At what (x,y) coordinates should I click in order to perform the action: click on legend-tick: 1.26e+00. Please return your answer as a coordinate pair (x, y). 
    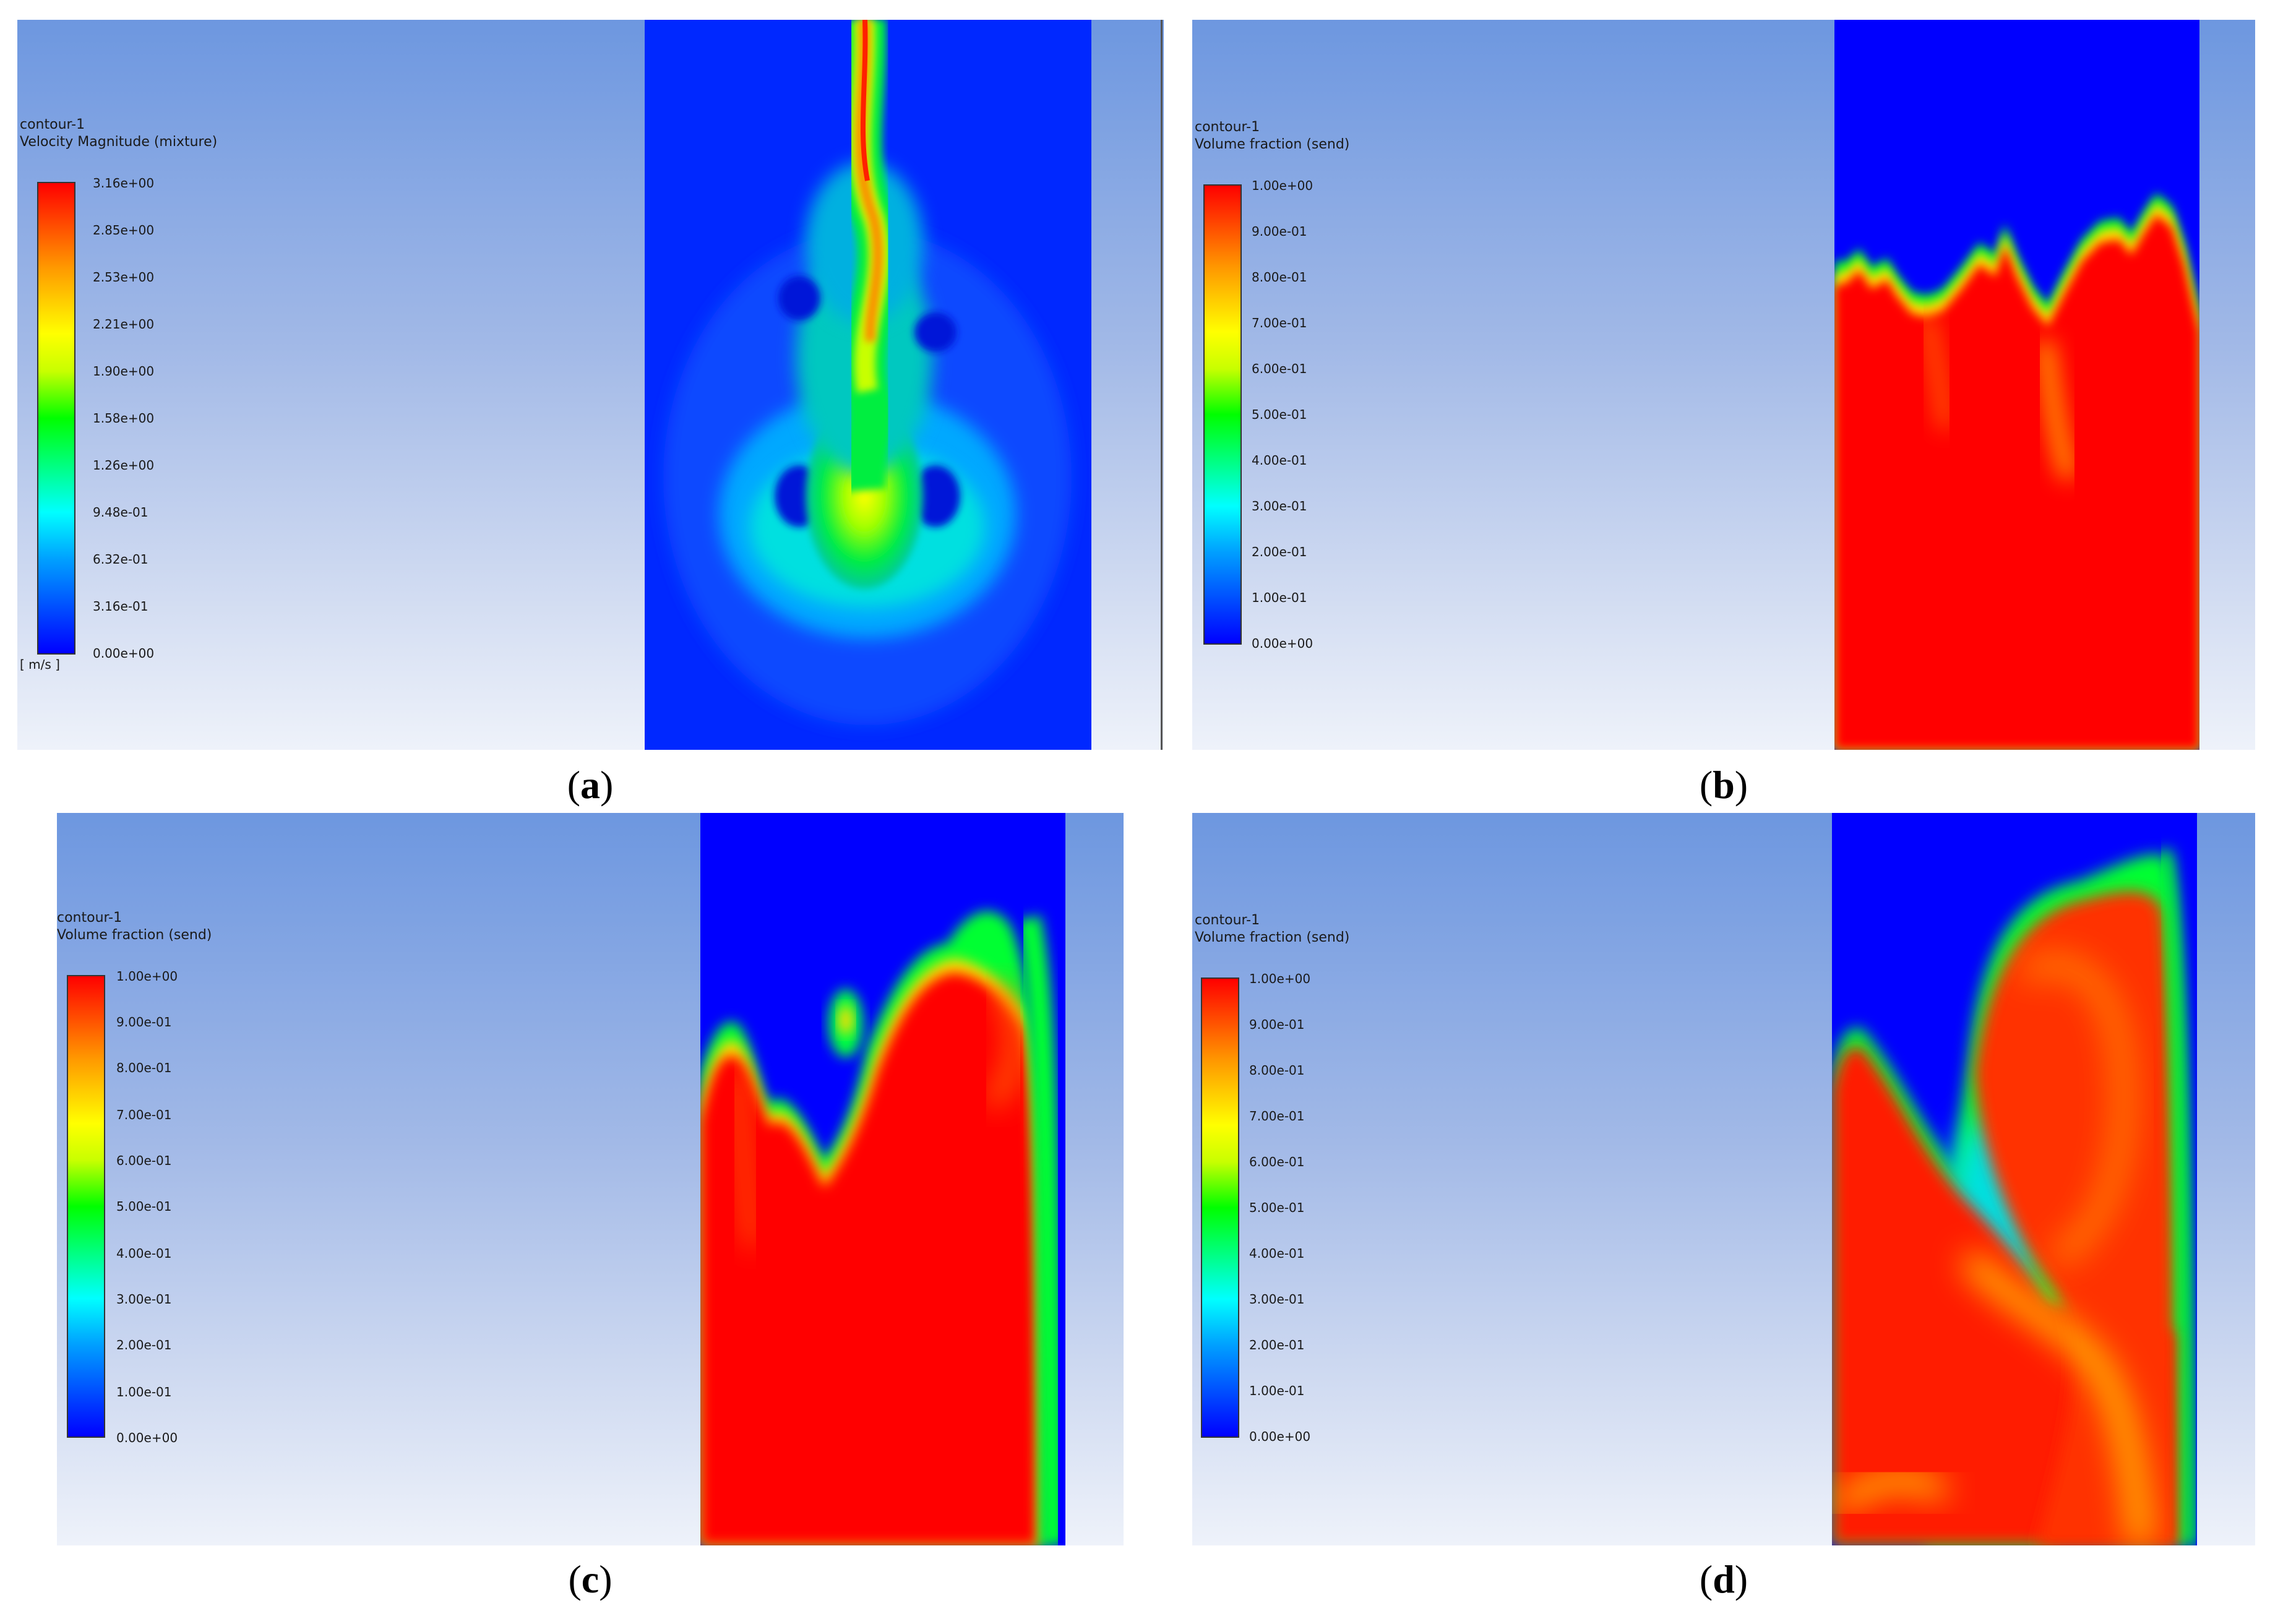
    Looking at the image, I should click on (124, 465).